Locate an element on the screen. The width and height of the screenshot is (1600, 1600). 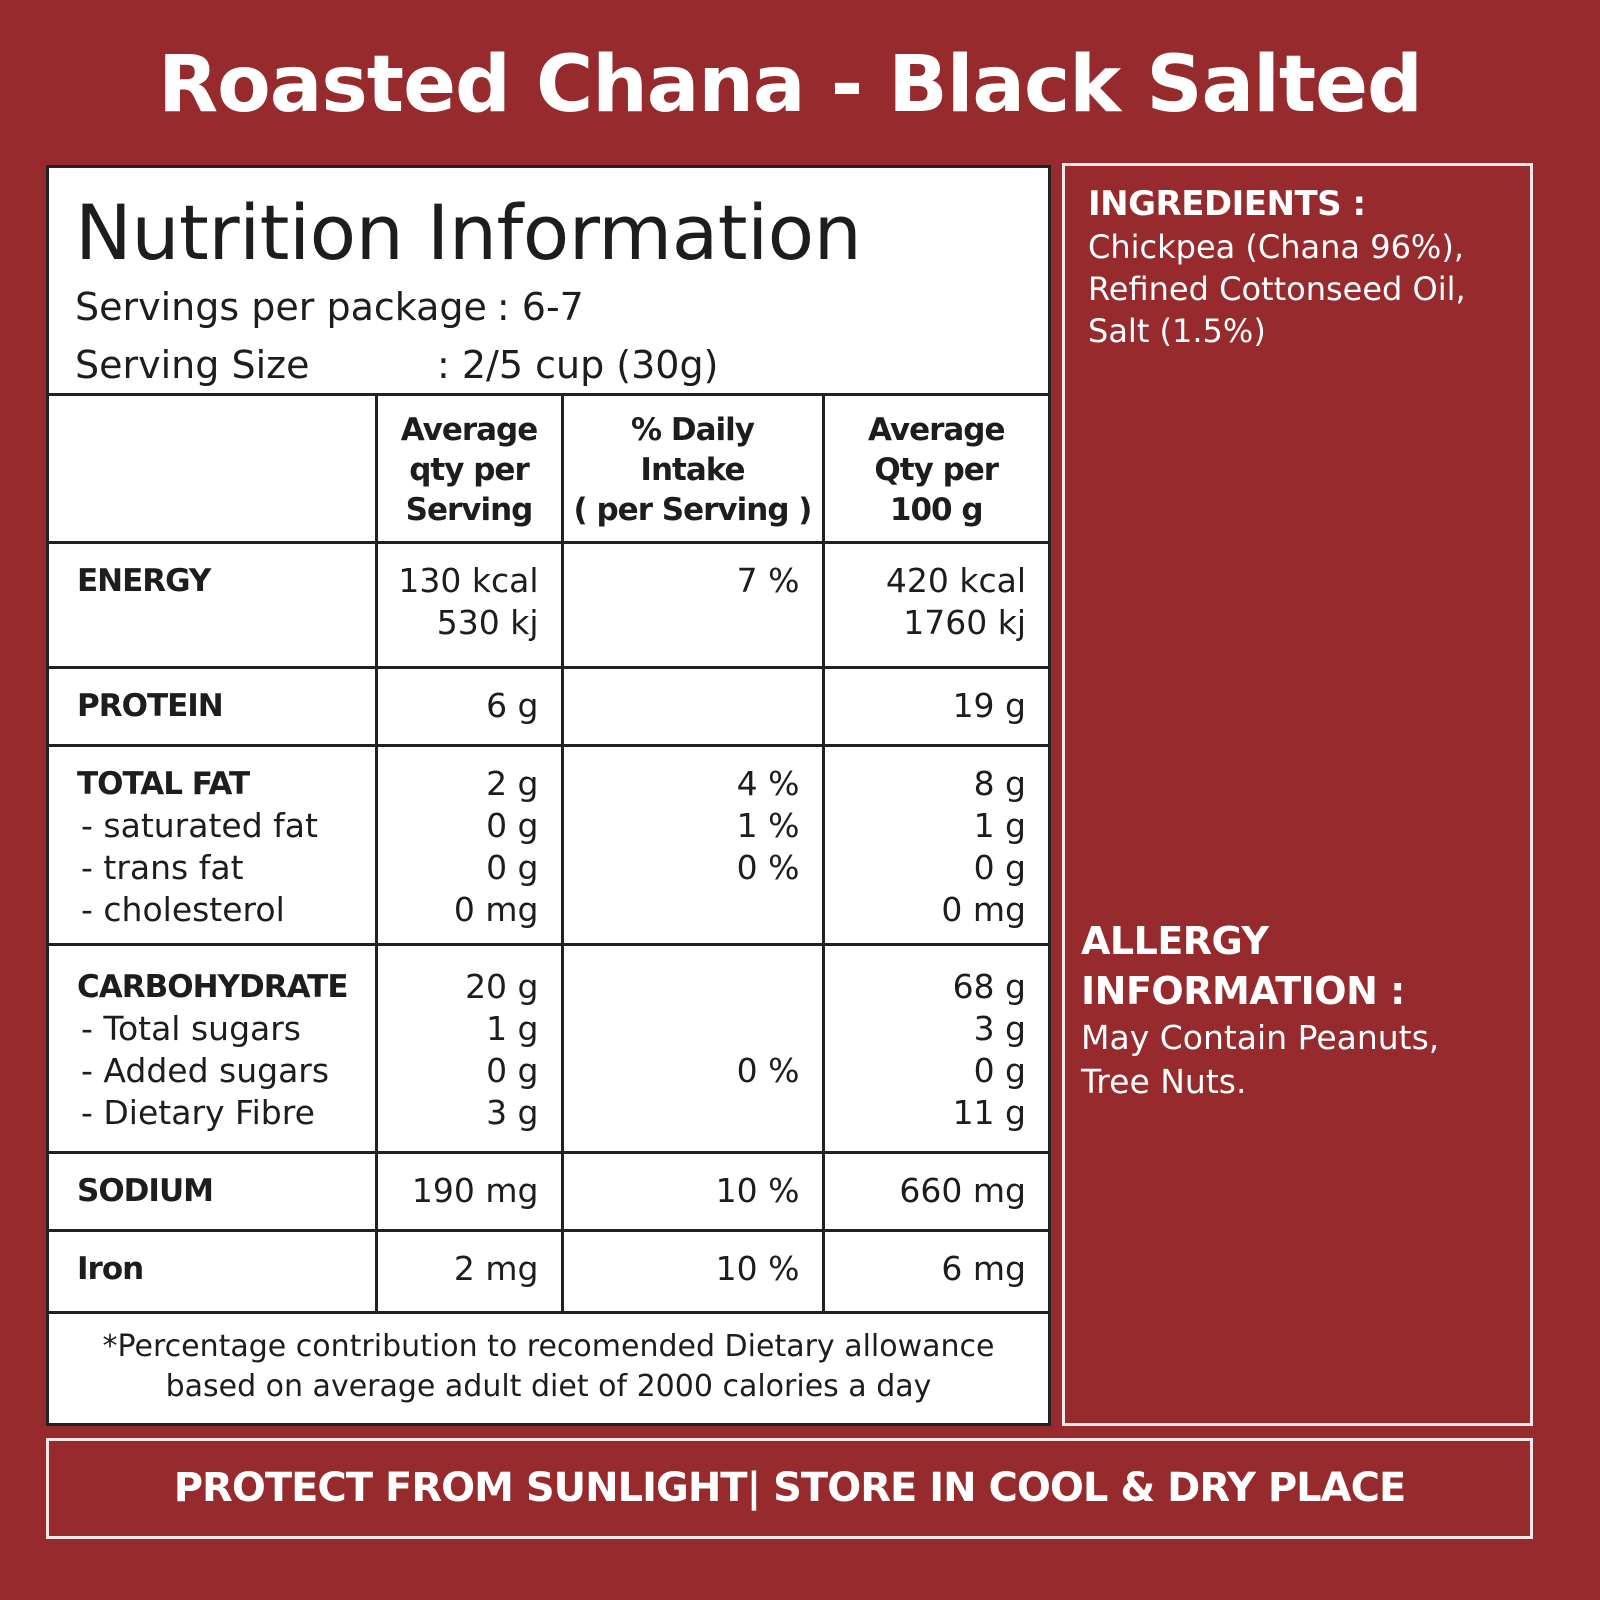
per-serving-cell: 20 g 1 g 0 g 3 g is located at coordinates (469, 1048).